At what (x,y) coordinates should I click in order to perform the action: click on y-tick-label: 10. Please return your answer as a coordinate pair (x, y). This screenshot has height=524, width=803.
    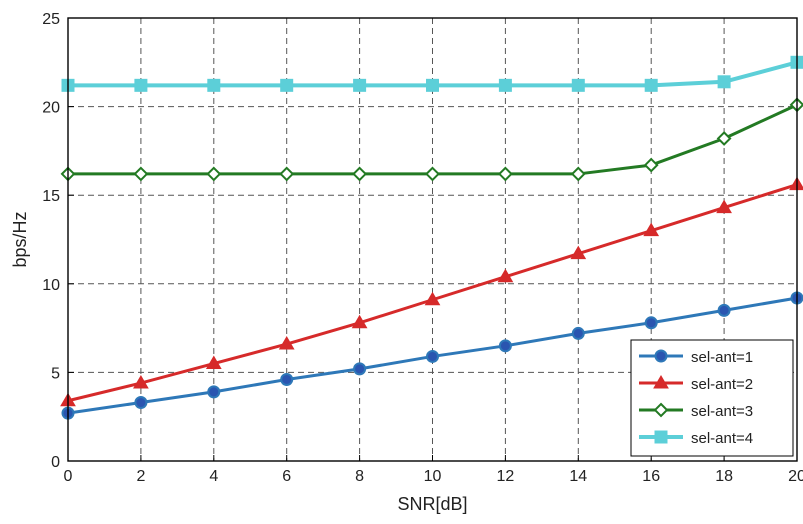
    Looking at the image, I should click on (51, 285).